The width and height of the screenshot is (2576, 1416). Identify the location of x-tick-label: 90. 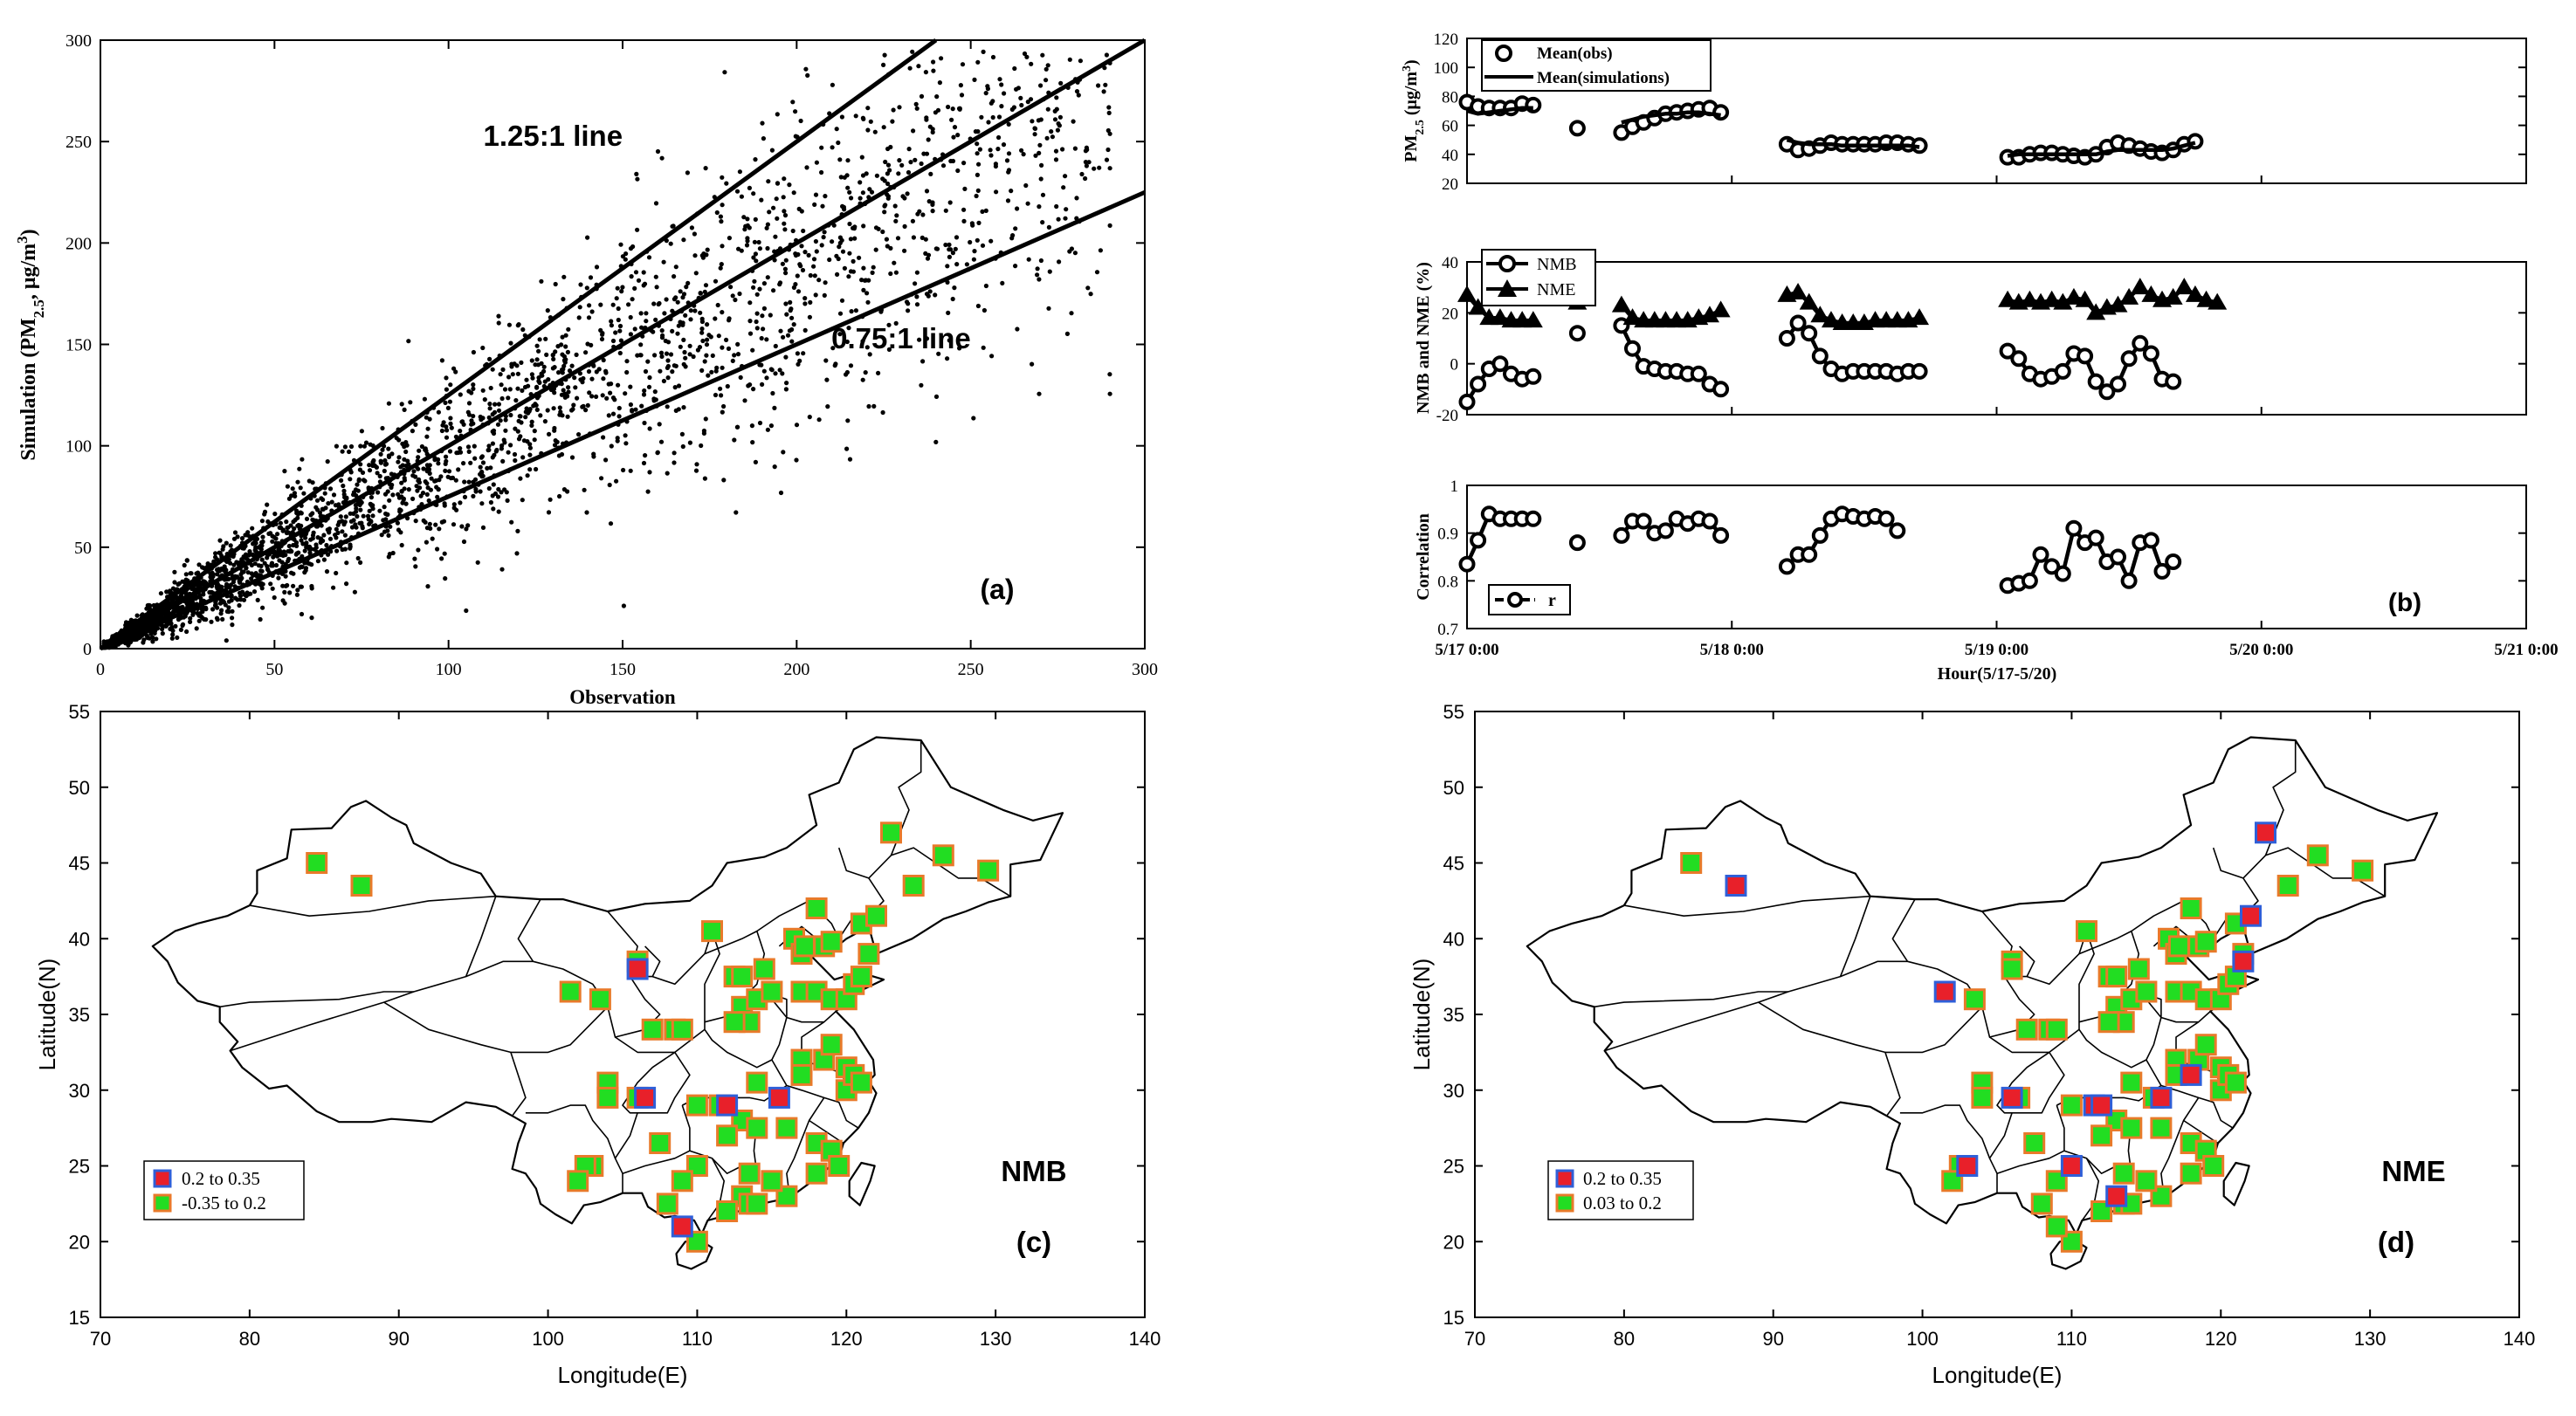
(398, 1339).